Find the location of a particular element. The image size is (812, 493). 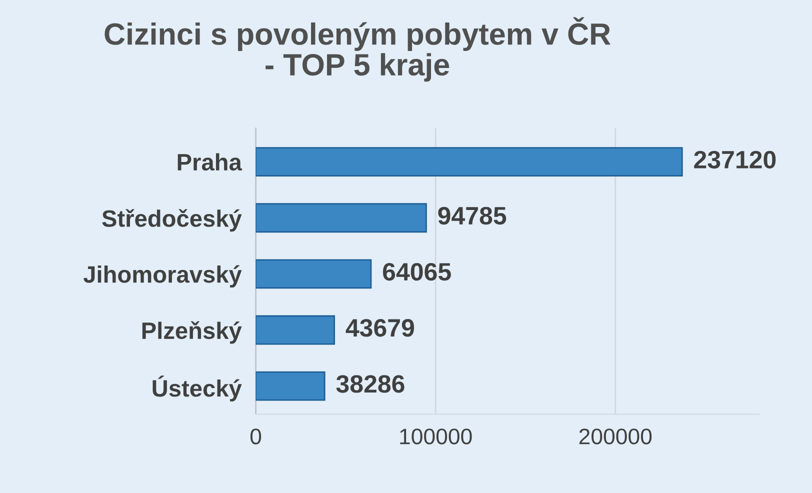

x-tick-label: 100000 is located at coordinates (436, 436).